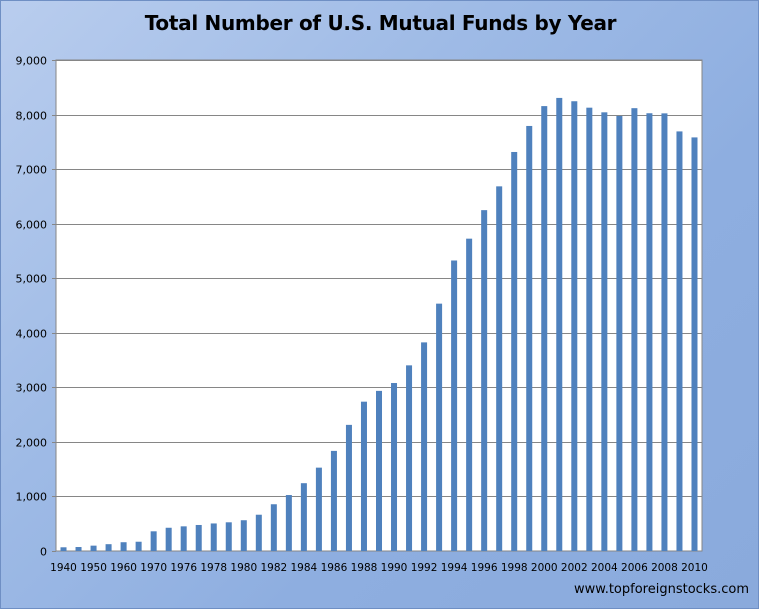  Describe the element at coordinates (93, 568) in the screenshot. I see `x-tick-label: 1950` at that location.